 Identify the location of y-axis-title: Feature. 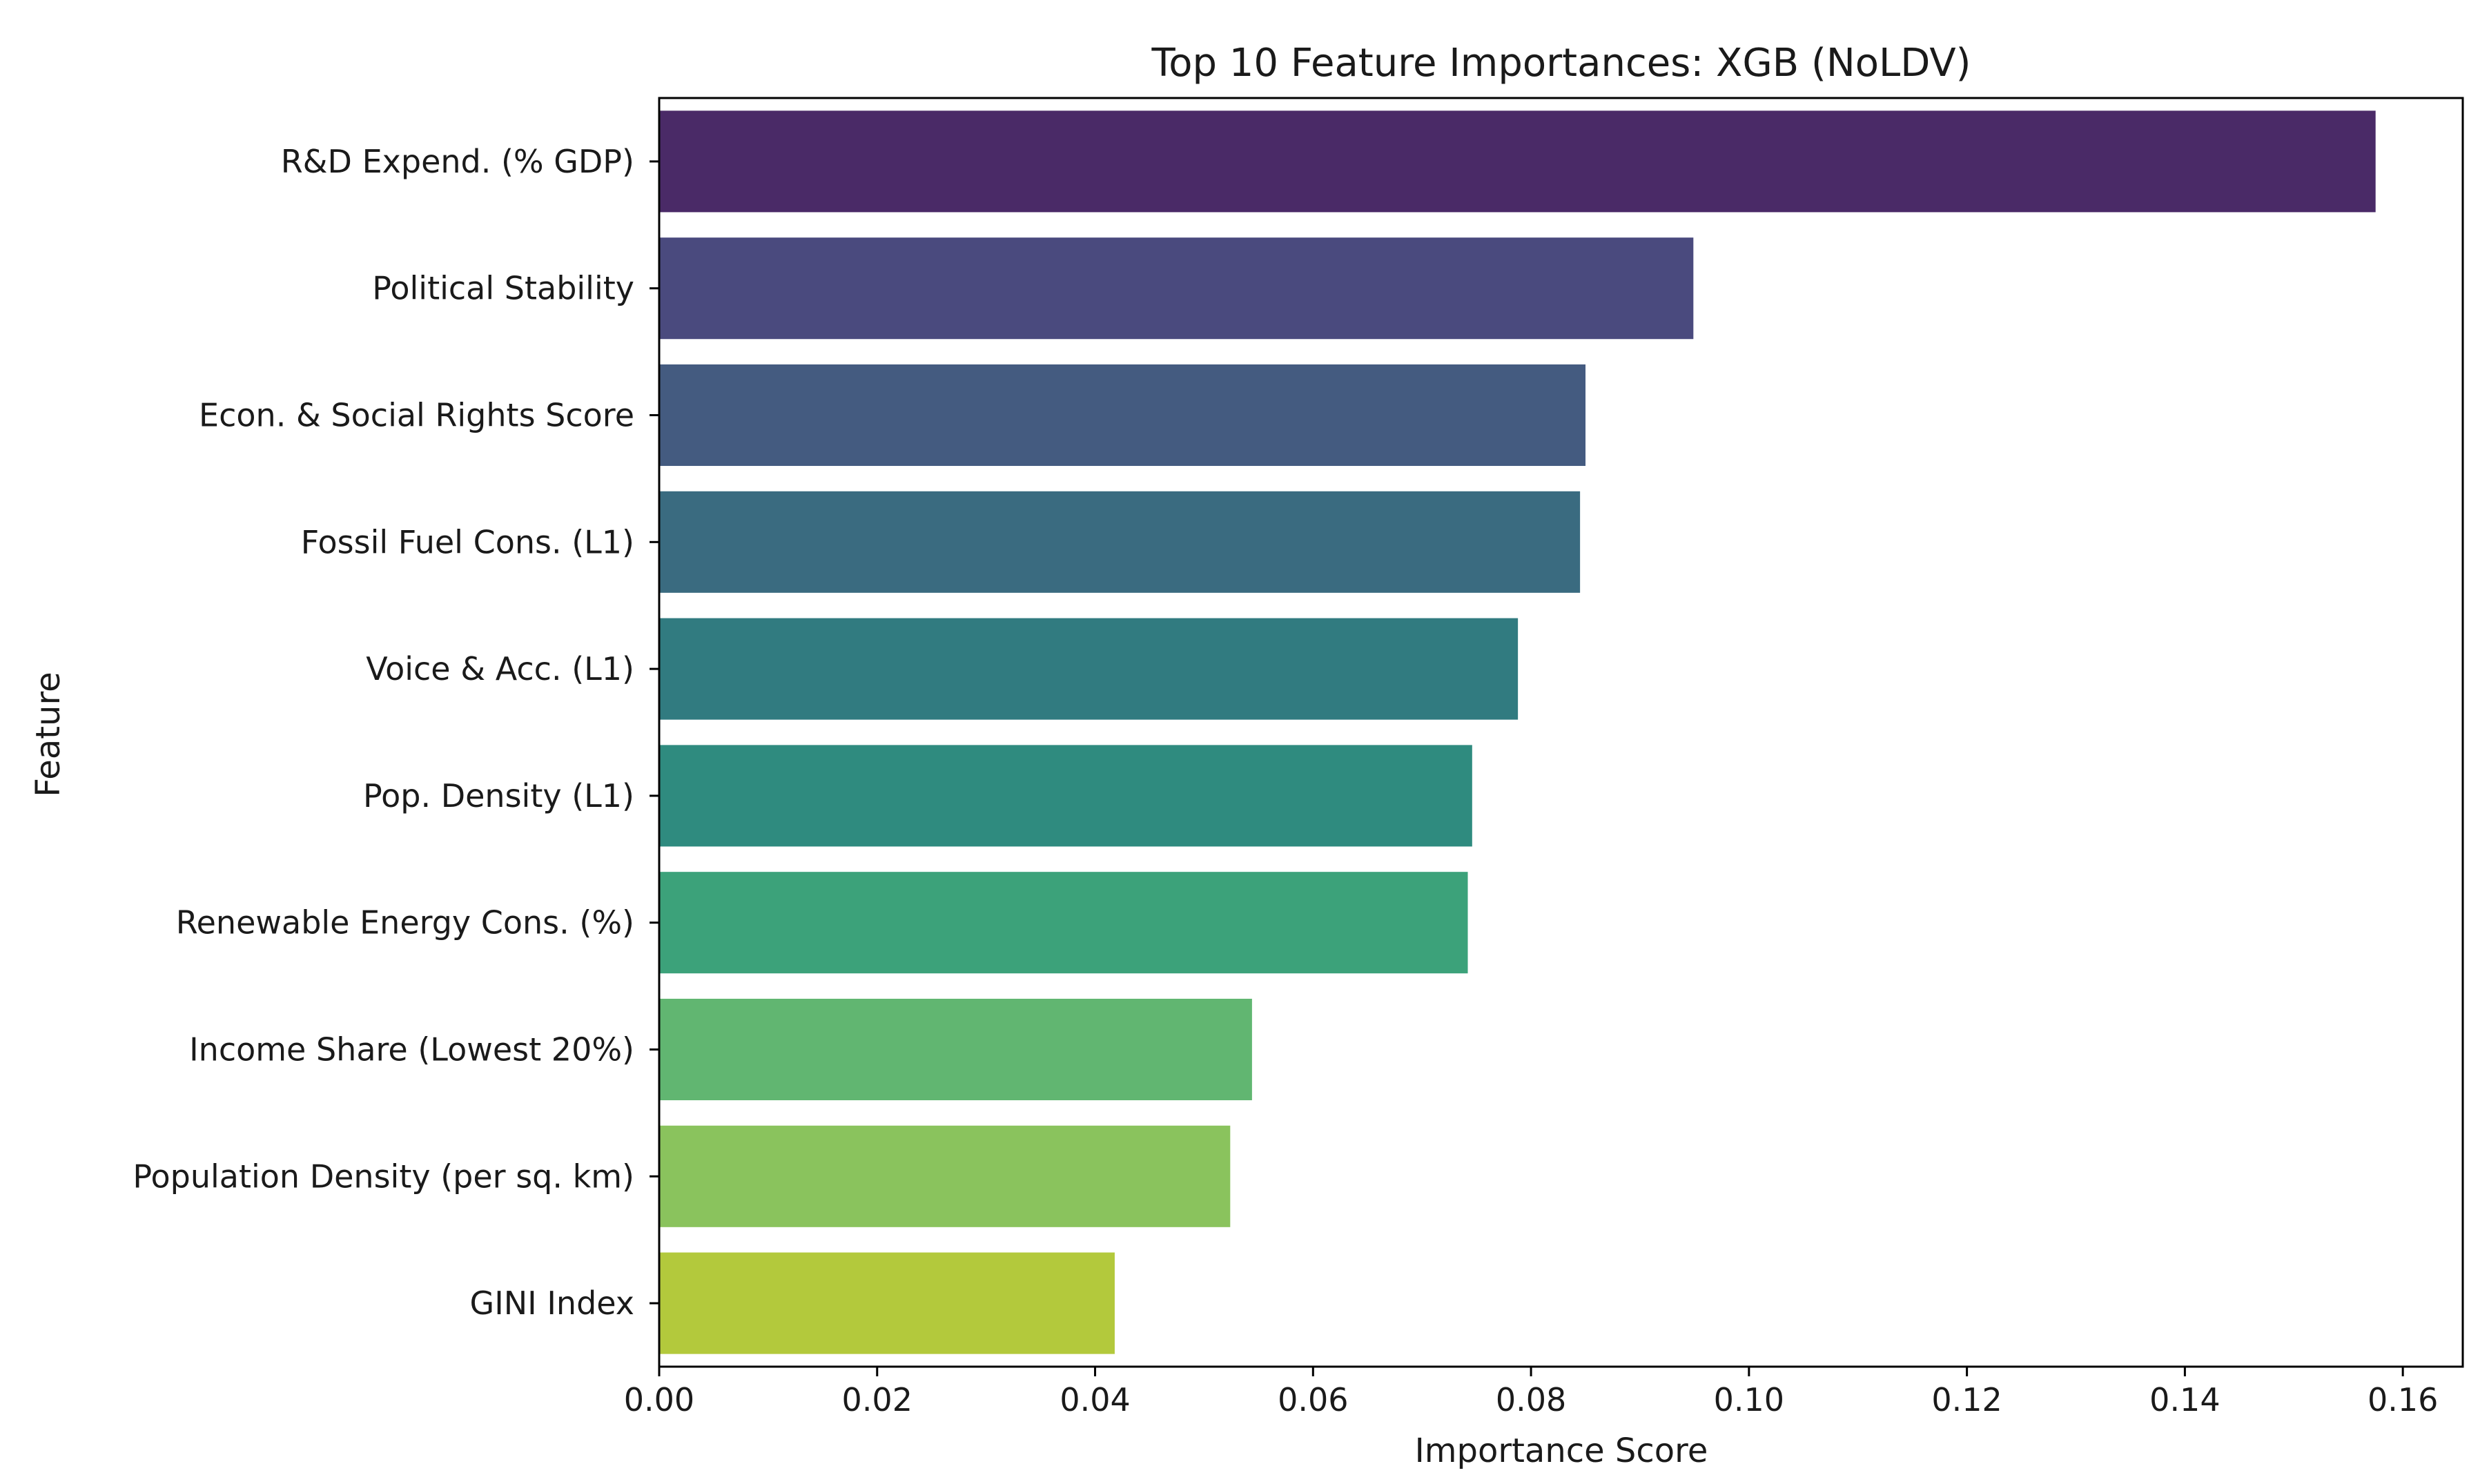
(48, 734).